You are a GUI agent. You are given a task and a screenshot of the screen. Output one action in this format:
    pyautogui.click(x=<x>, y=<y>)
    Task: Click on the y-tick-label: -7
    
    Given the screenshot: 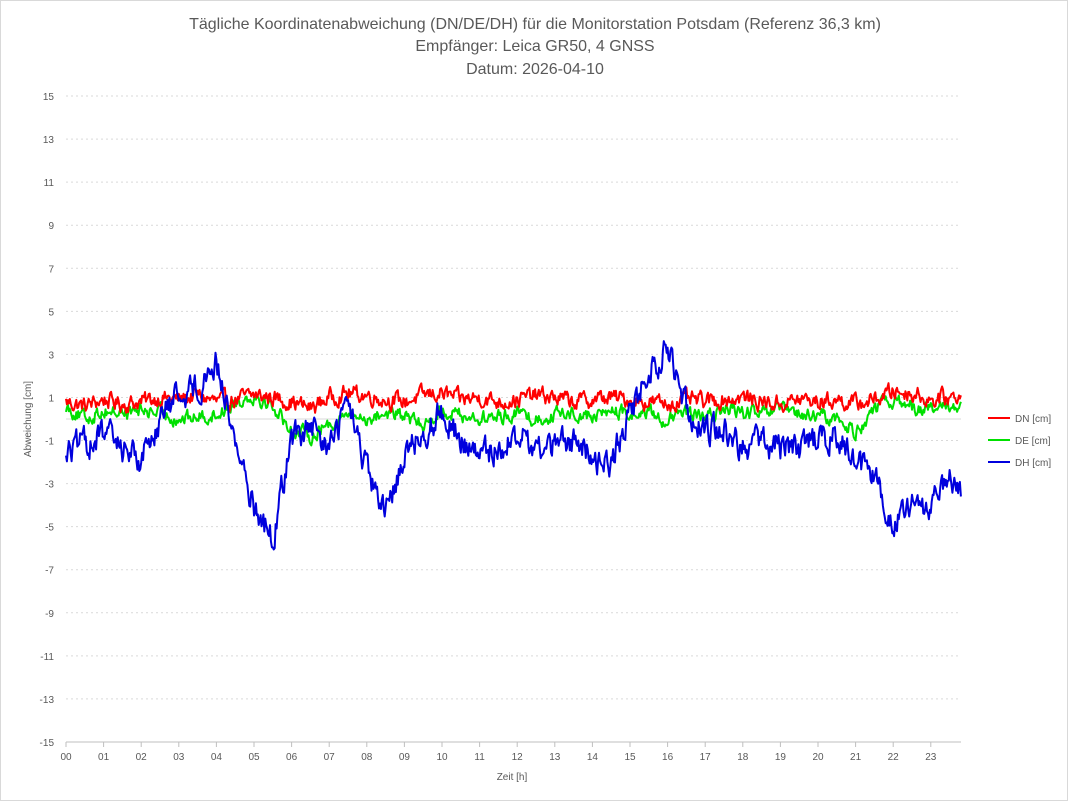 What is the action you would take?
    pyautogui.click(x=49, y=571)
    